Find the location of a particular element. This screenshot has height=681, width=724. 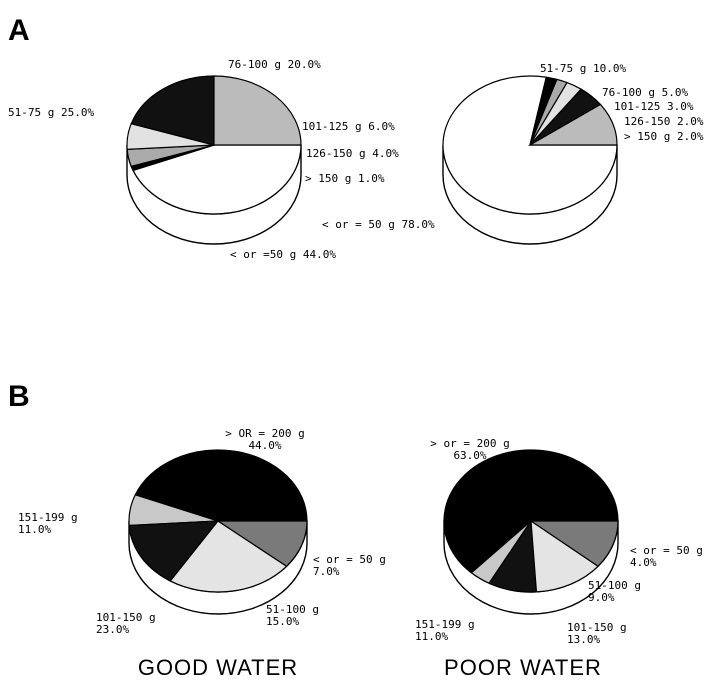

slice-label-line: > or = 200 g is located at coordinates (469, 443).